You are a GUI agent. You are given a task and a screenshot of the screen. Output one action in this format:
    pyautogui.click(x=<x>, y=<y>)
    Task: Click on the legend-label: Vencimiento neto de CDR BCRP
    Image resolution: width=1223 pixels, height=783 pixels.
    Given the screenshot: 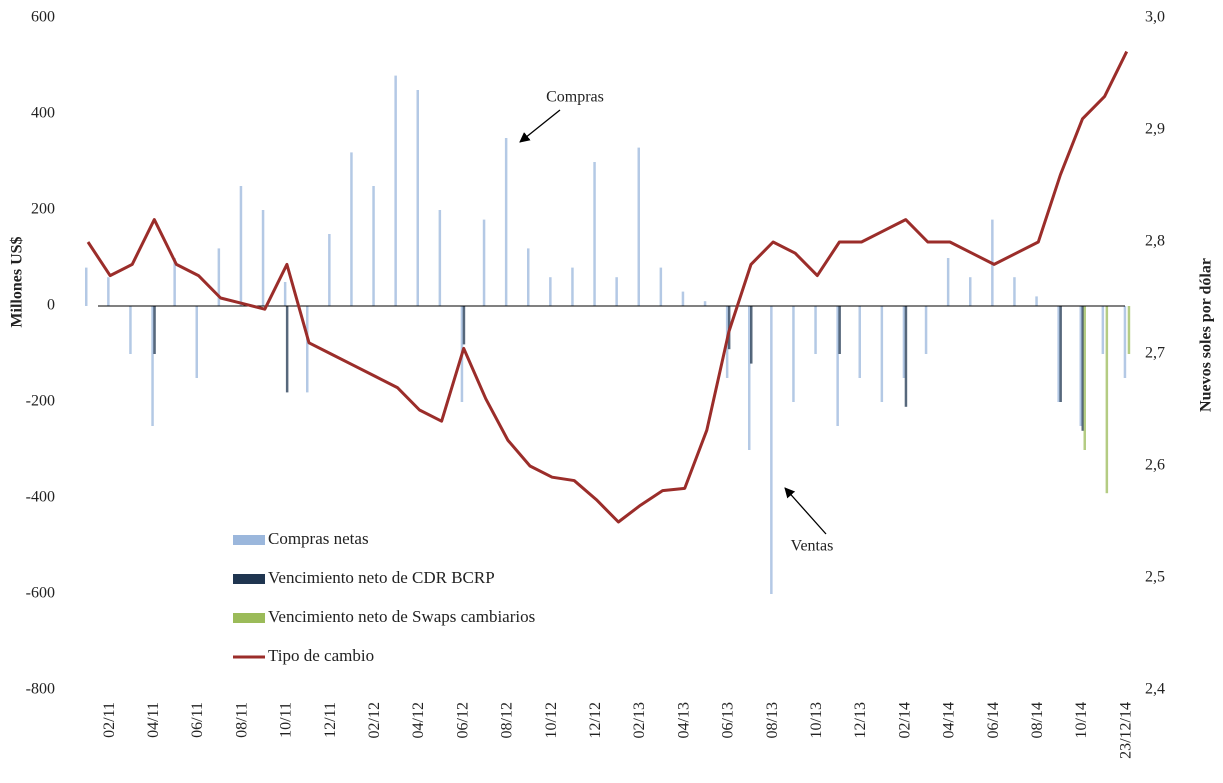 What is the action you would take?
    pyautogui.click(x=381, y=577)
    